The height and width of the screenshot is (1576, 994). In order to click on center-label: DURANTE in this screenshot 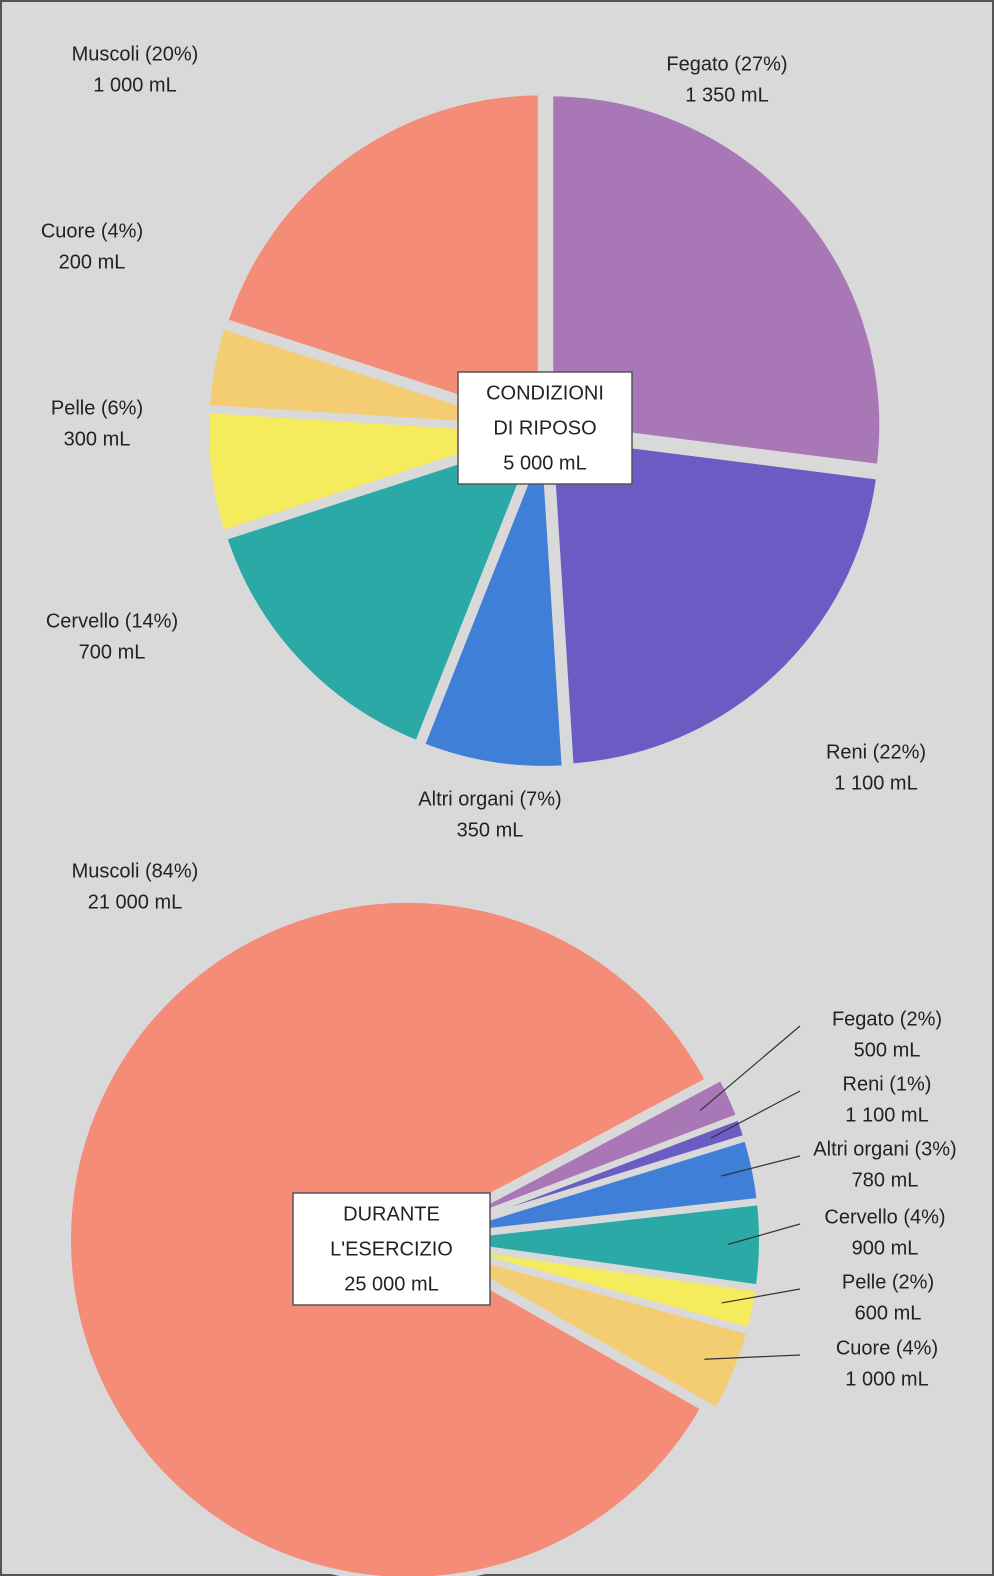, I will do `click(391, 1214)`.